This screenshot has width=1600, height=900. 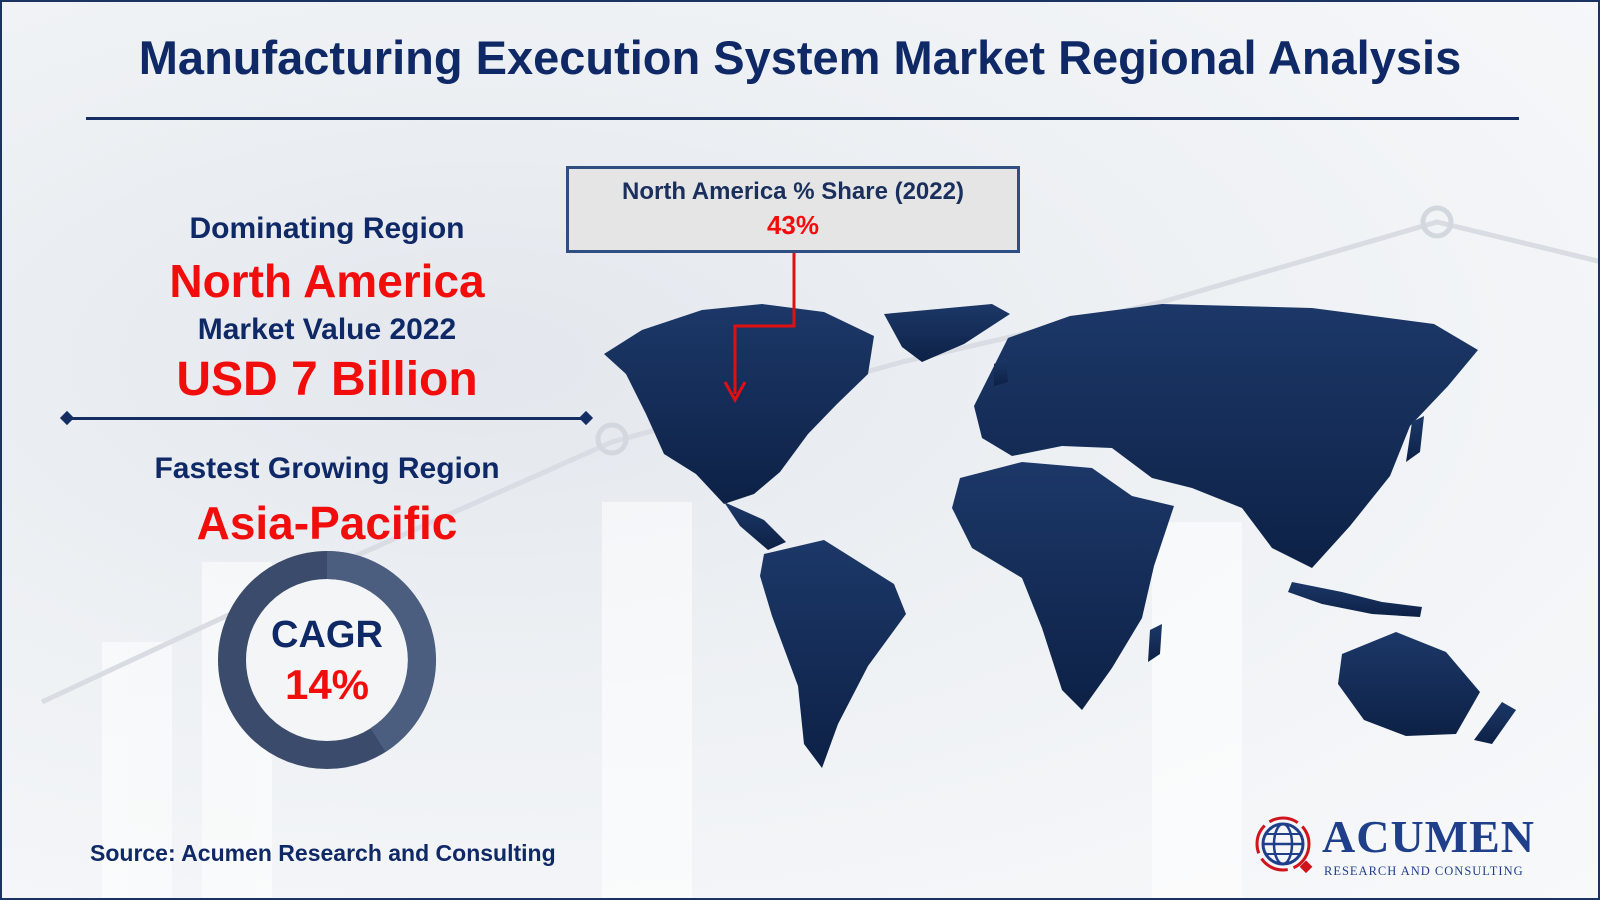 What do you see at coordinates (802, 118) in the screenshot?
I see `title-underline` at bounding box center [802, 118].